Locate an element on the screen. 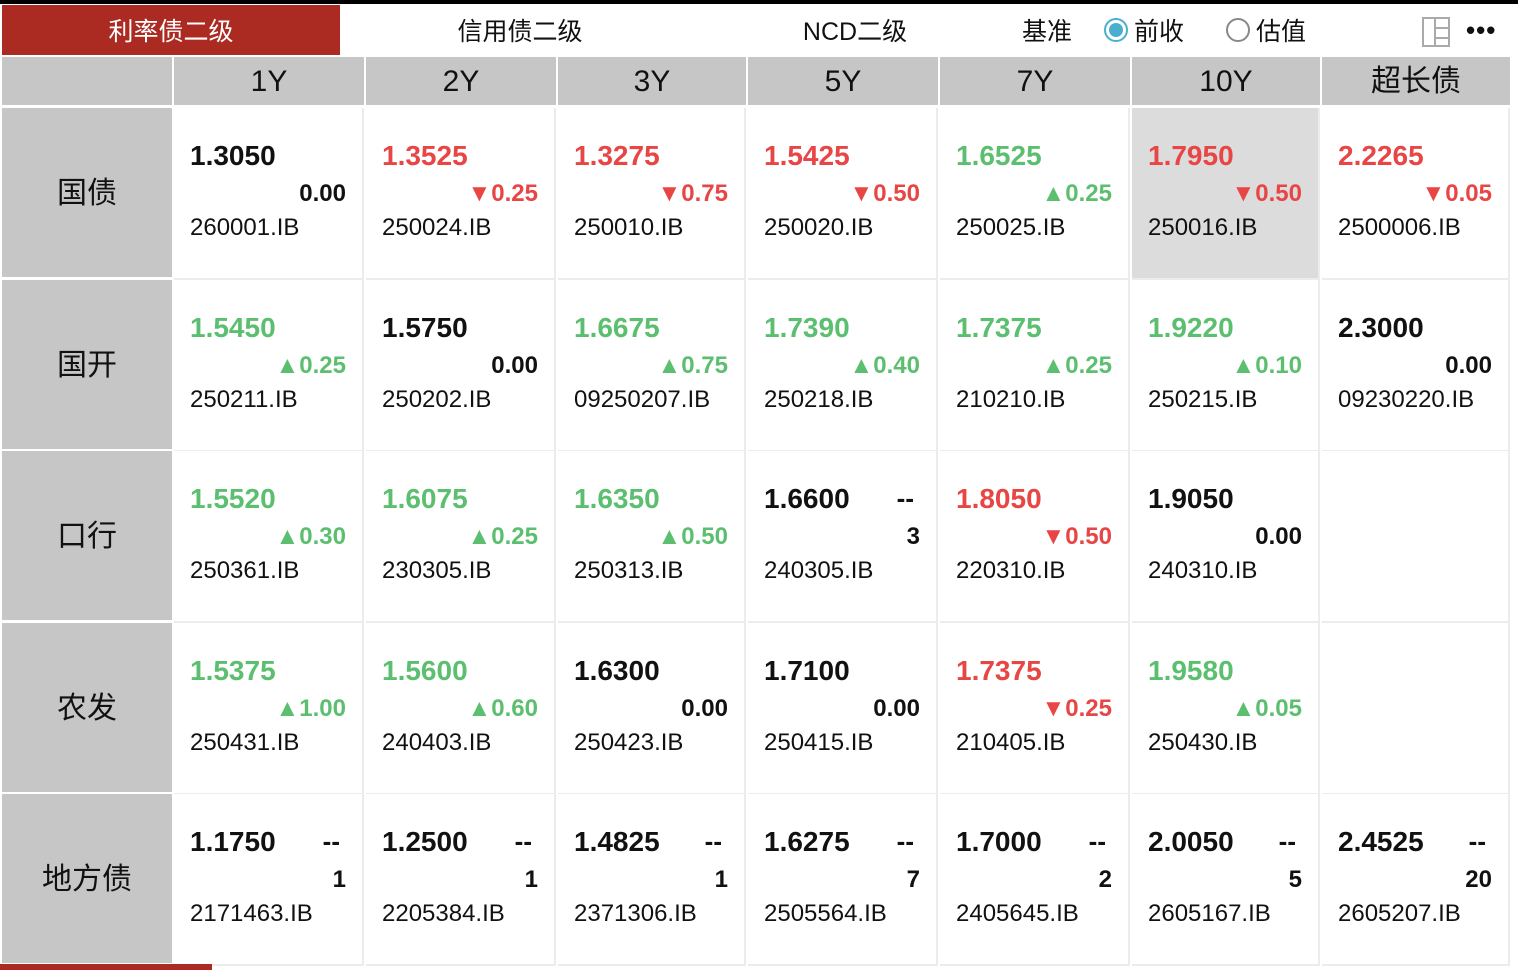 This screenshot has width=1518, height=970. yield-cell: 2.2265 ▼0.05 2500006.IB is located at coordinates (1416, 194).